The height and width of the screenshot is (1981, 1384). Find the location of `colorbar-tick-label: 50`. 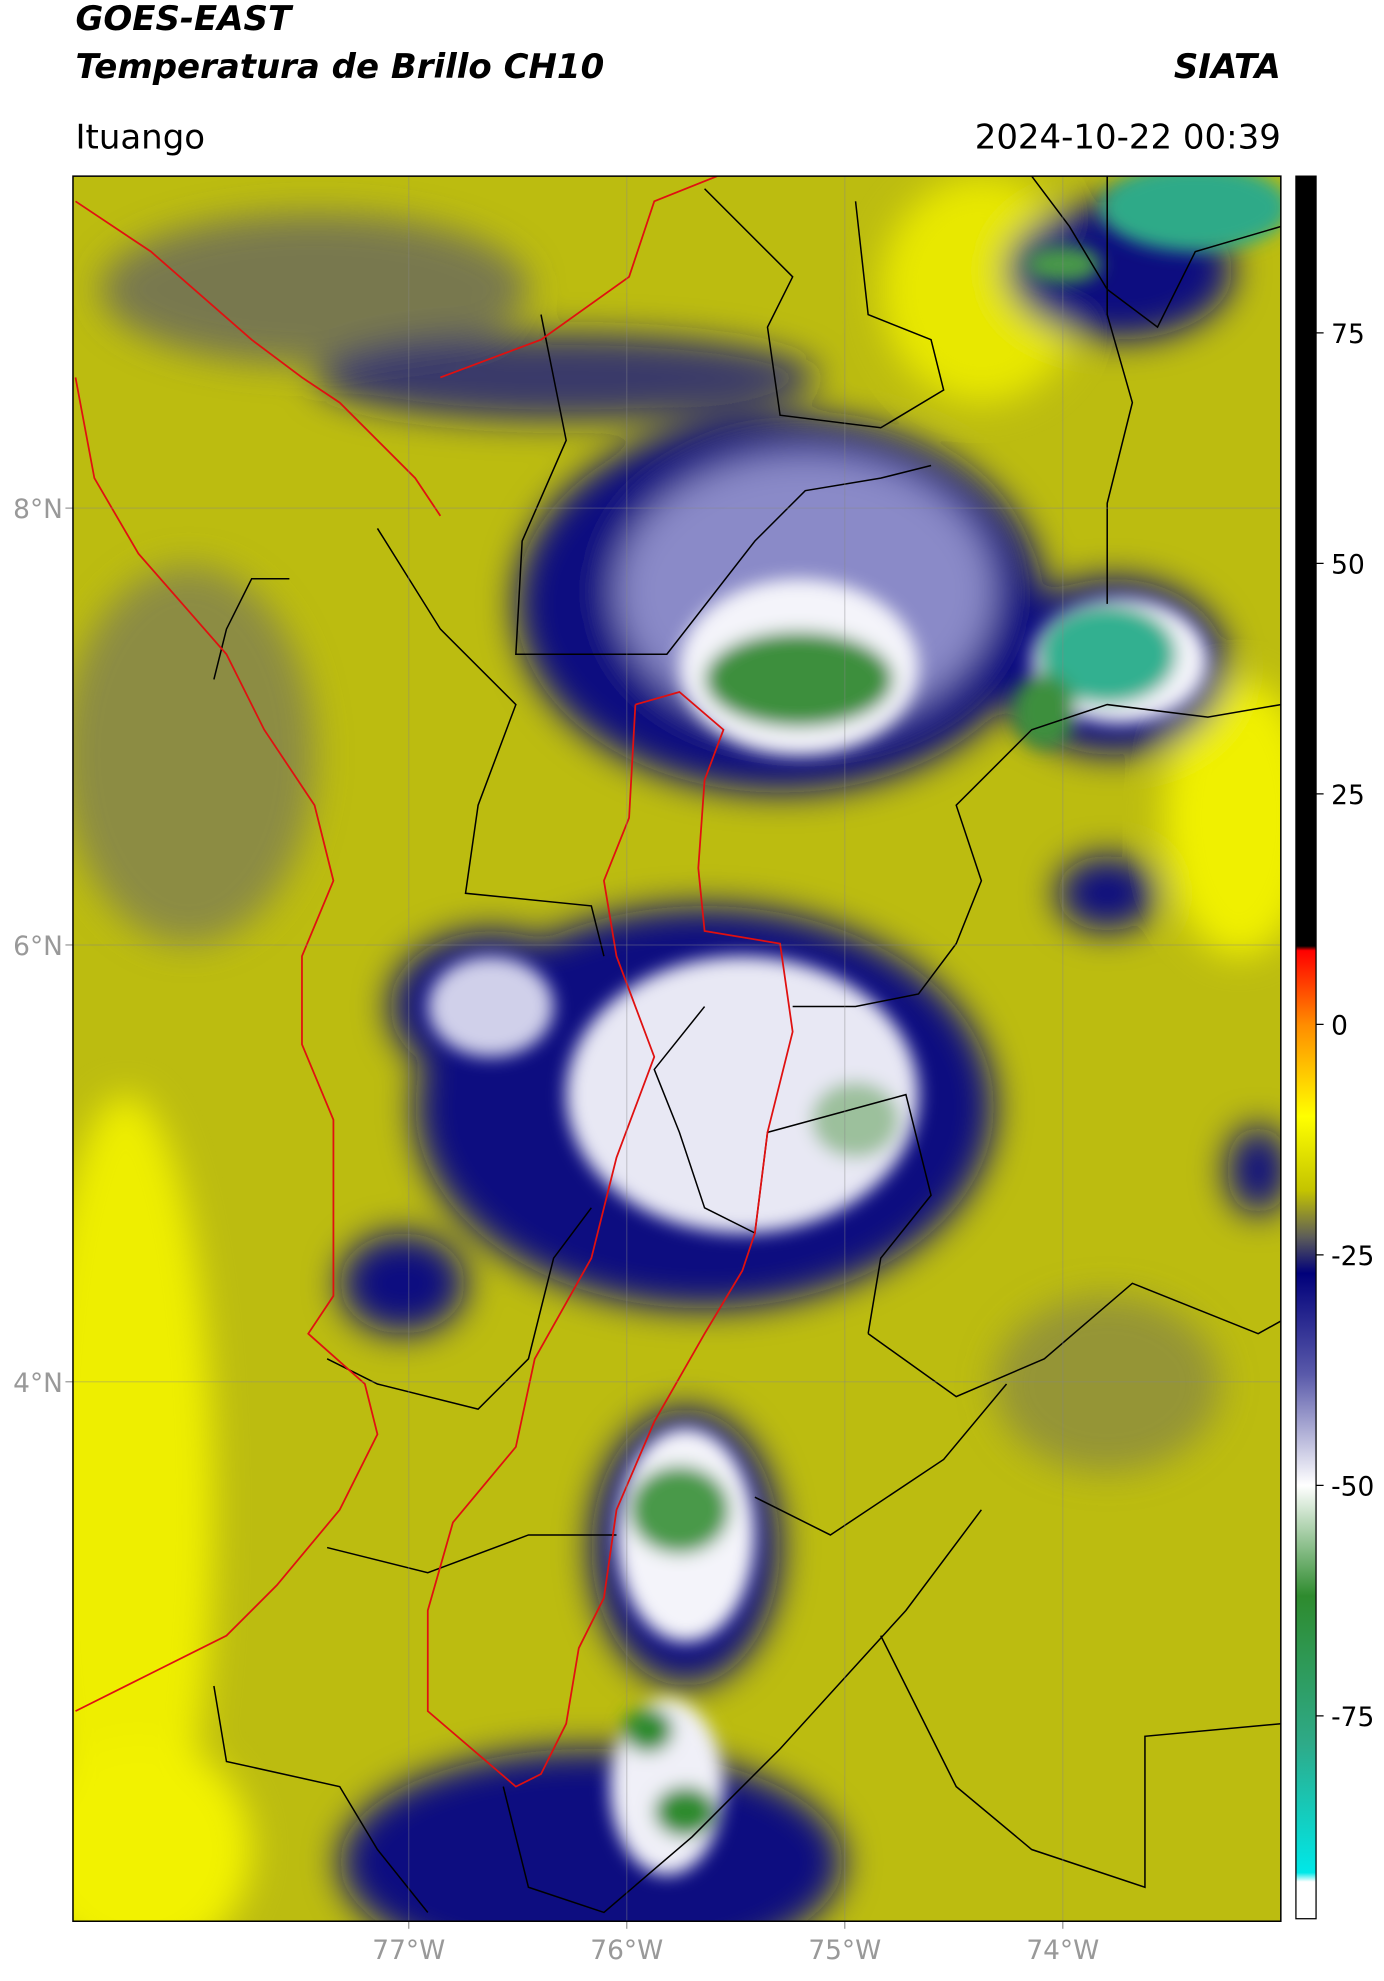

colorbar-tick-label: 50 is located at coordinates (1348, 564).